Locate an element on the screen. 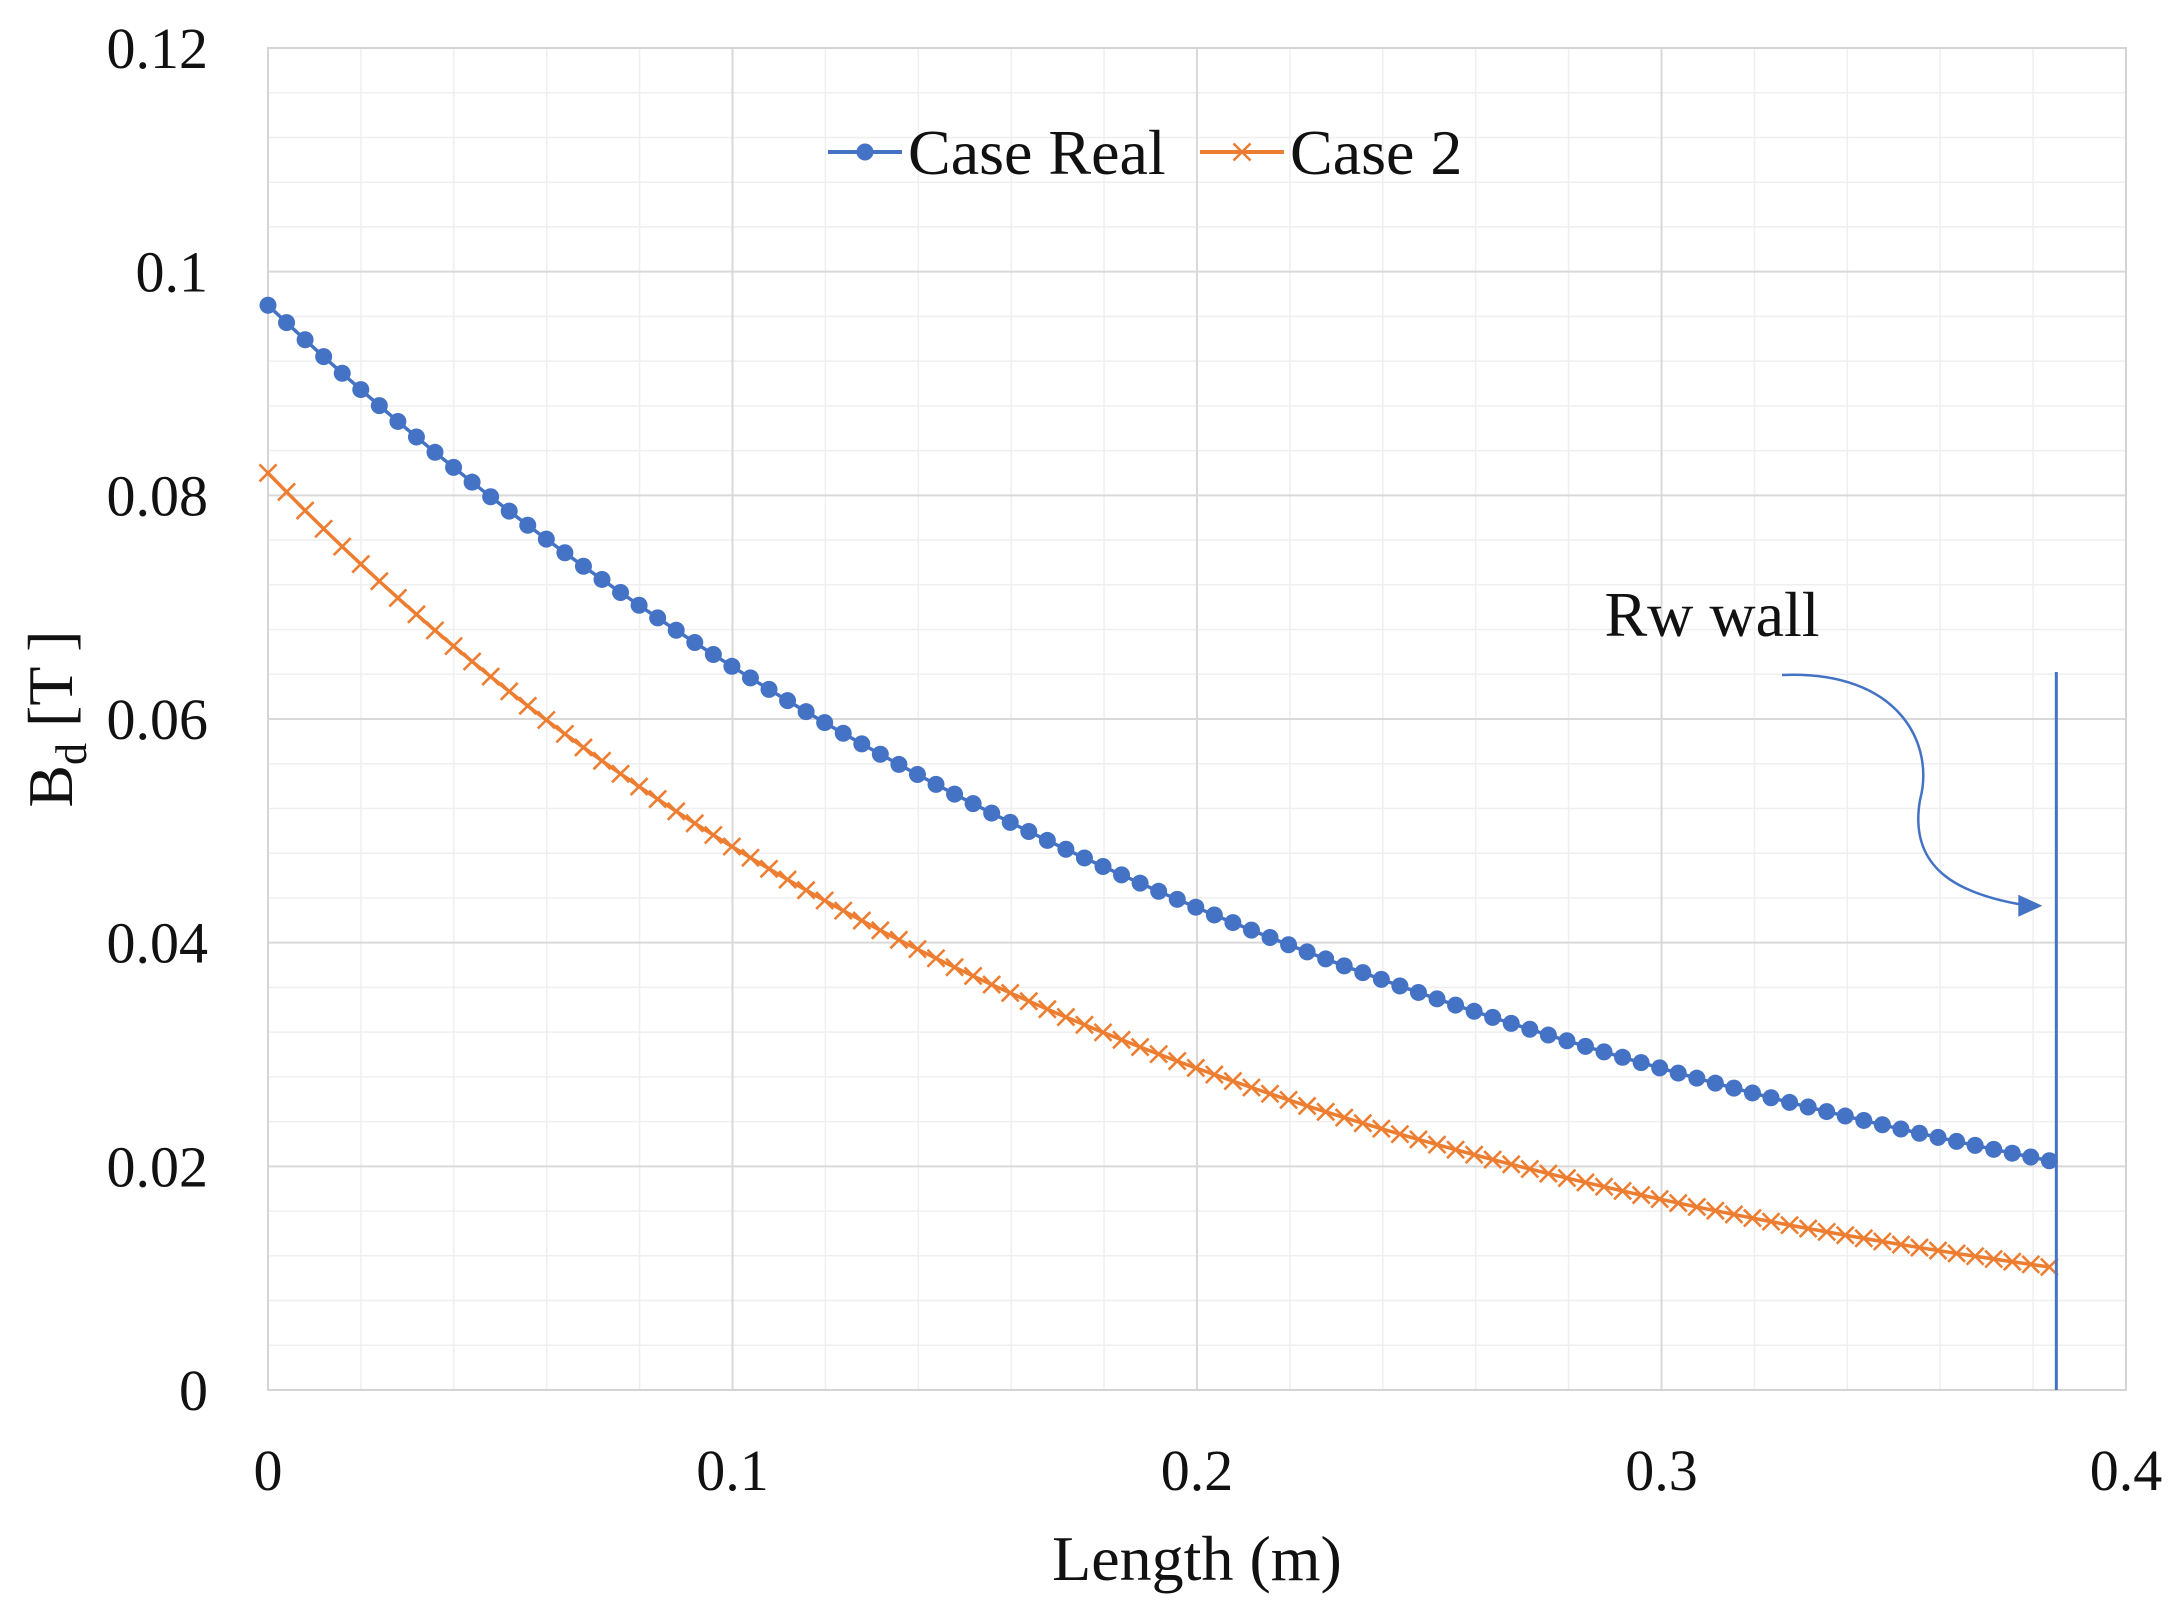 Image resolution: width=2182 pixels, height=1612 pixels. y-tick-label: 0 is located at coordinates (193, 1390).